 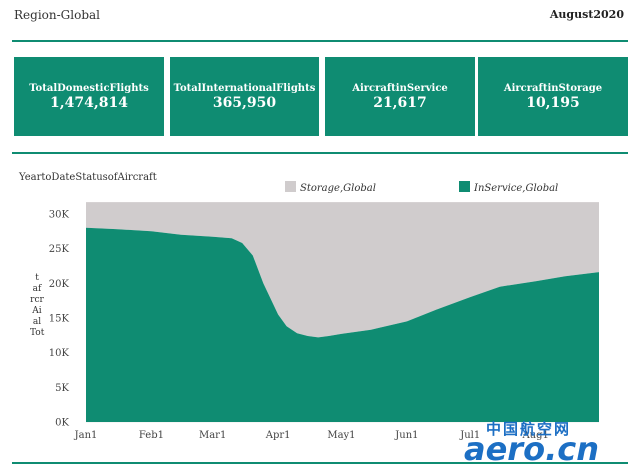 I want to click on y-axis-label-fragment: al, so click(x=37, y=322).